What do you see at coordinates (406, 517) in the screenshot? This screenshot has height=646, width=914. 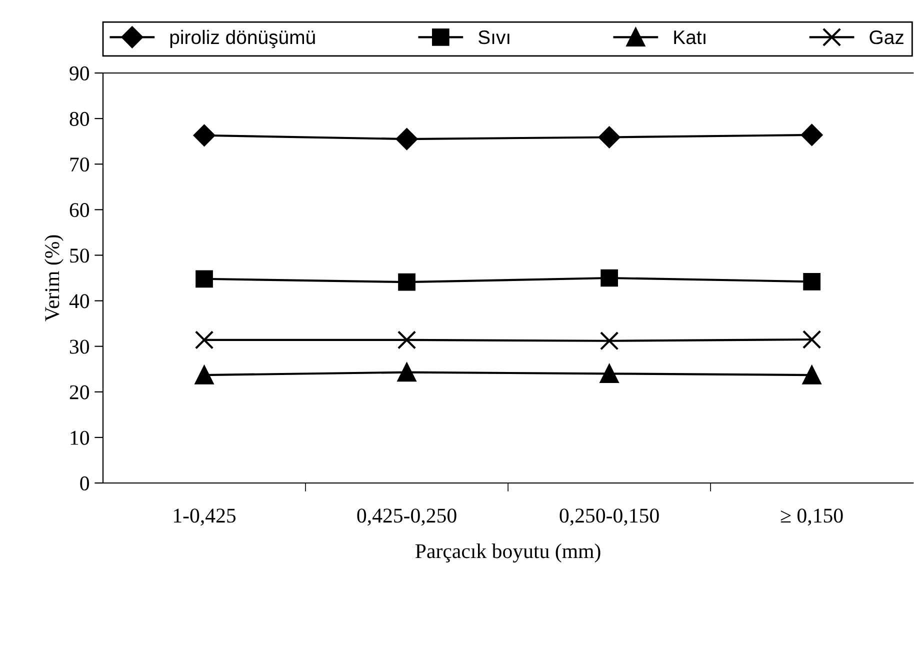 I see `x-tick-label: 0,425-0,250` at bounding box center [406, 517].